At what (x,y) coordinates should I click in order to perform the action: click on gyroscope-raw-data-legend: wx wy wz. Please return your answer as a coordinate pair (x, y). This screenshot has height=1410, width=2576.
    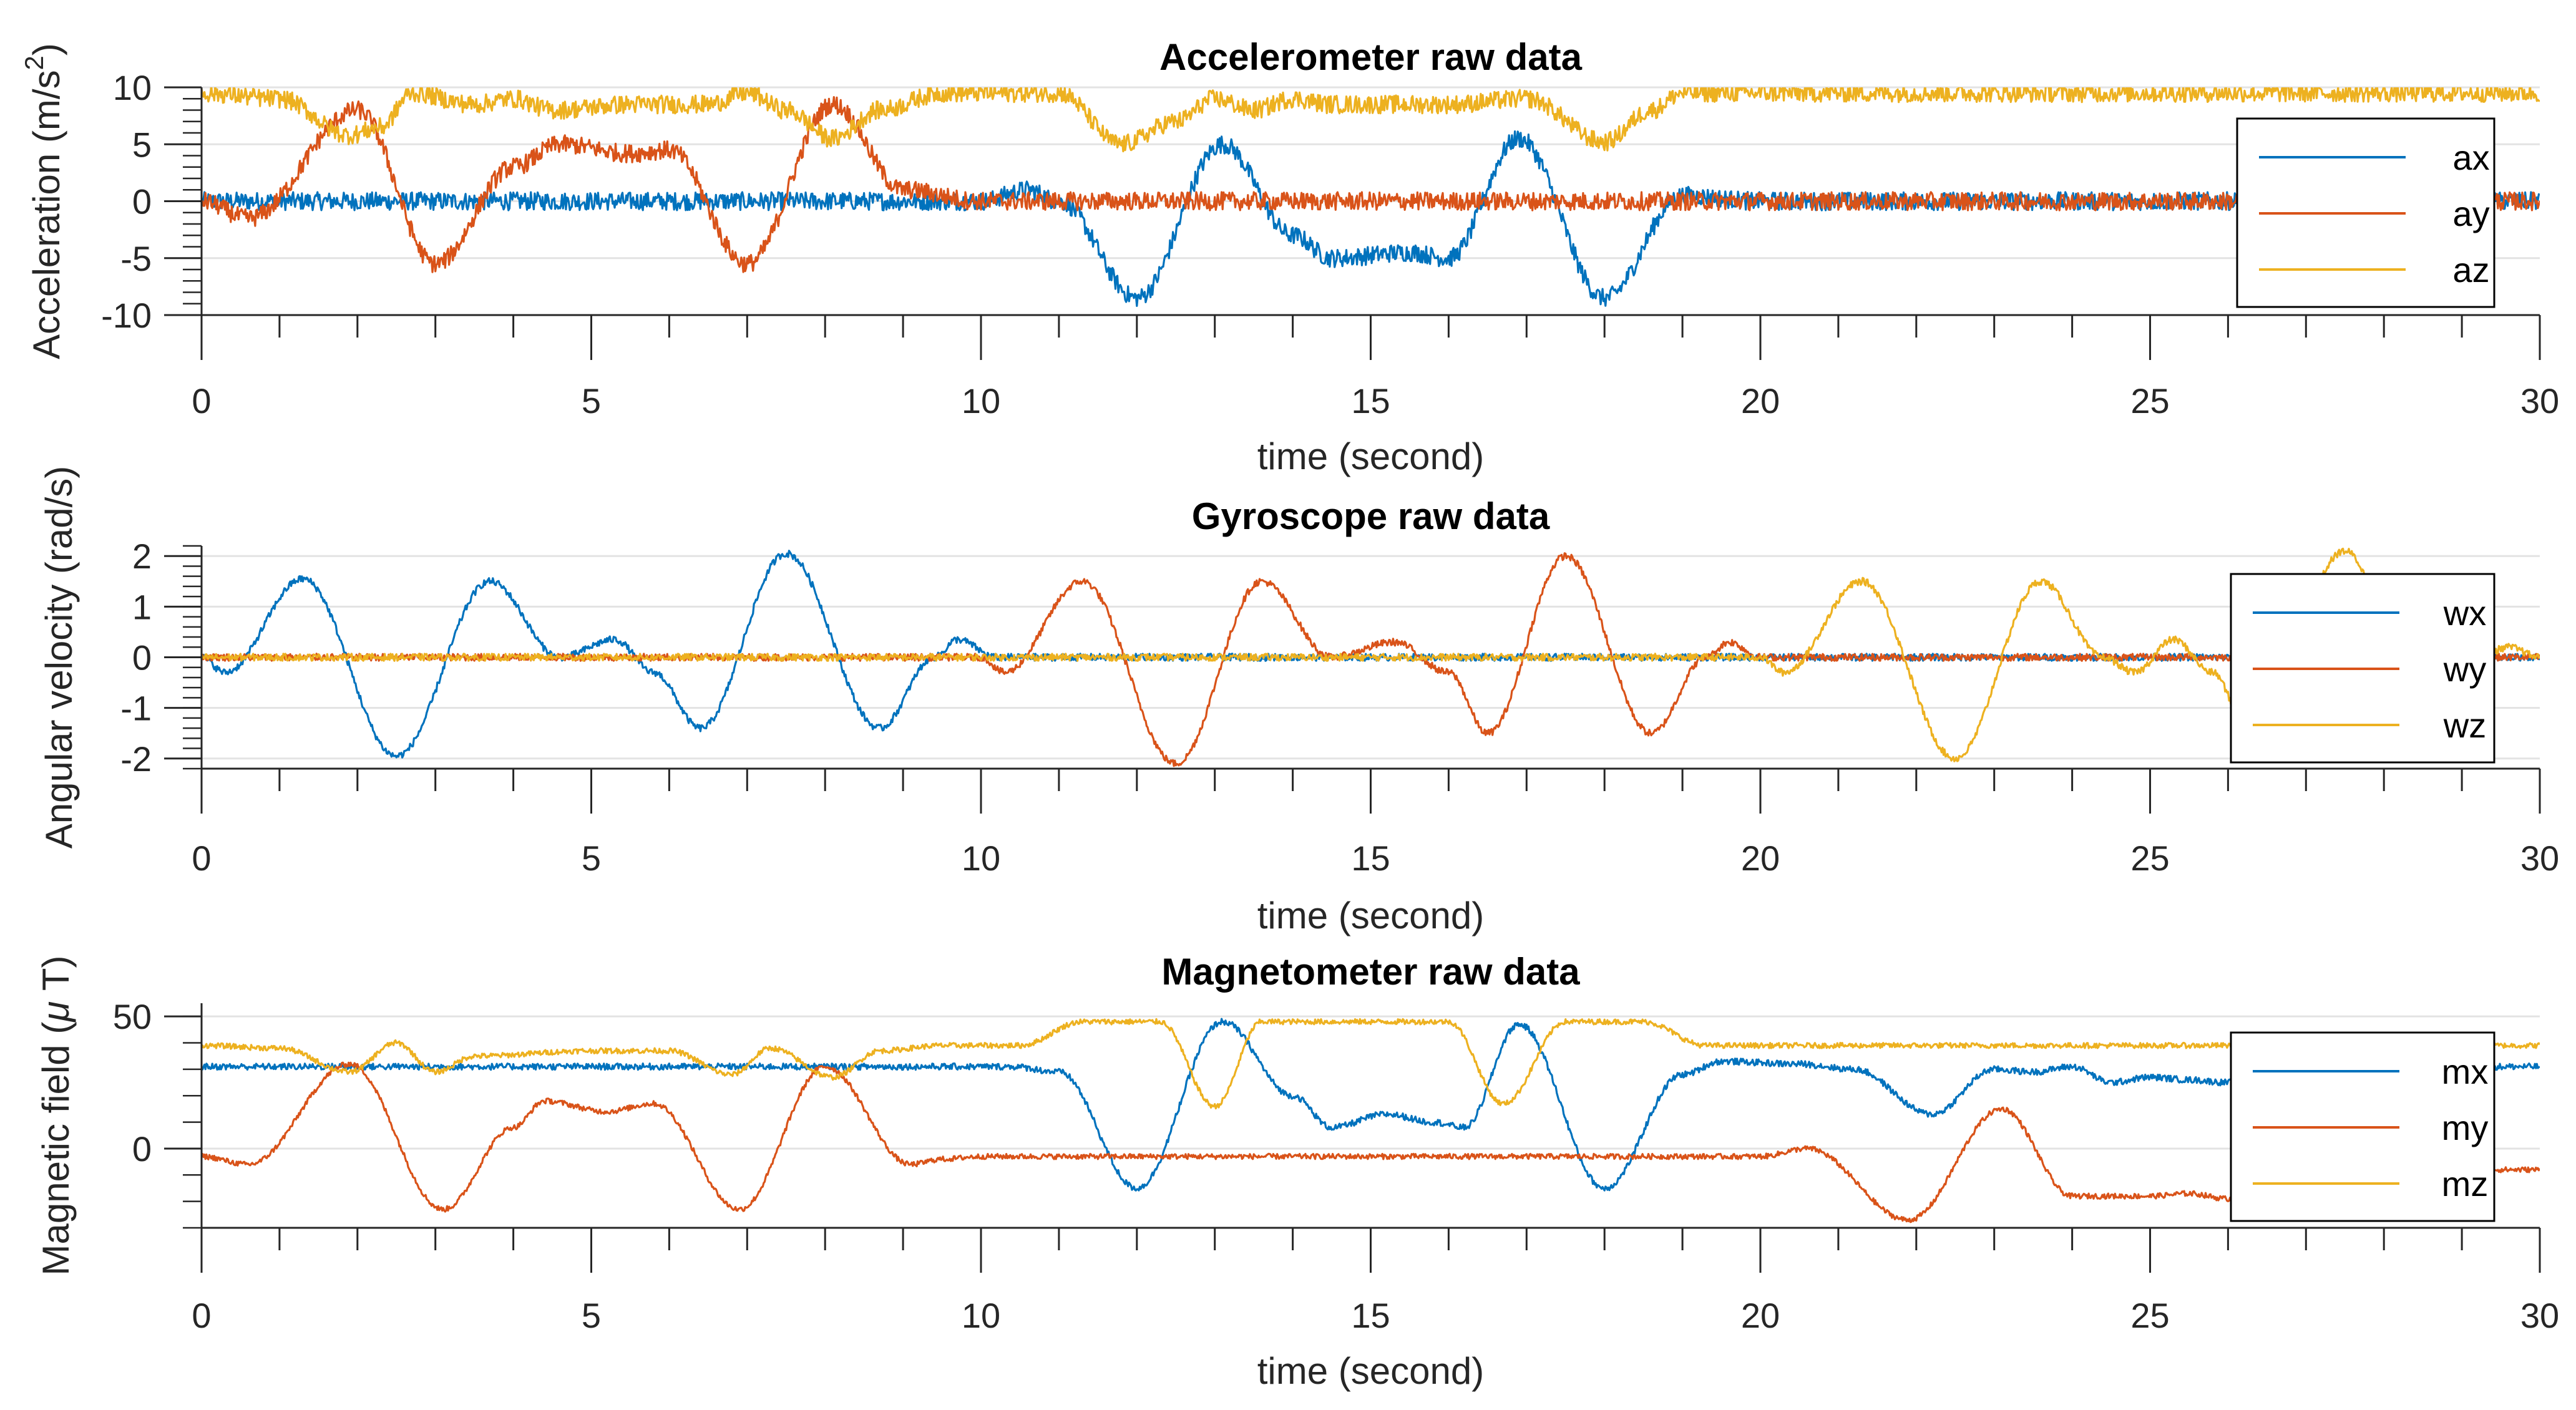
    Looking at the image, I should click on (2363, 668).